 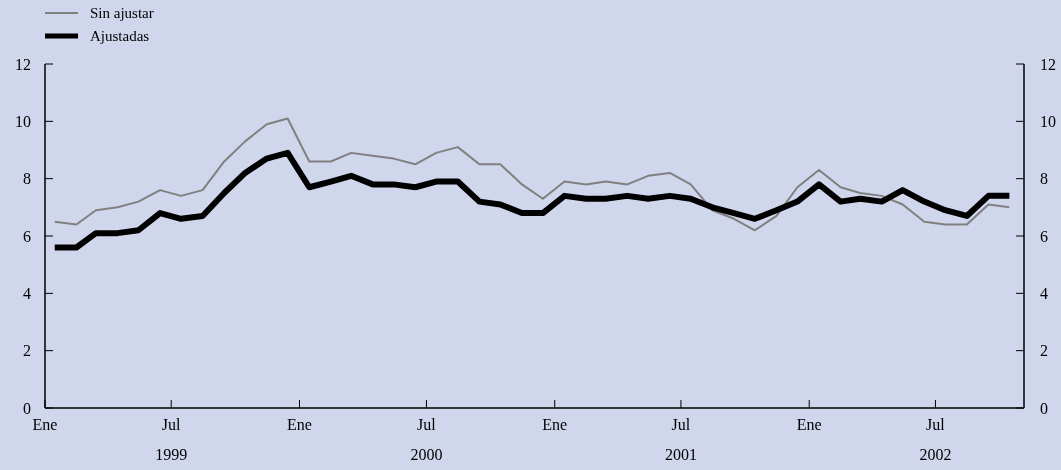 What do you see at coordinates (680, 439) in the screenshot?
I see `x-tick-label: Jul 2001` at bounding box center [680, 439].